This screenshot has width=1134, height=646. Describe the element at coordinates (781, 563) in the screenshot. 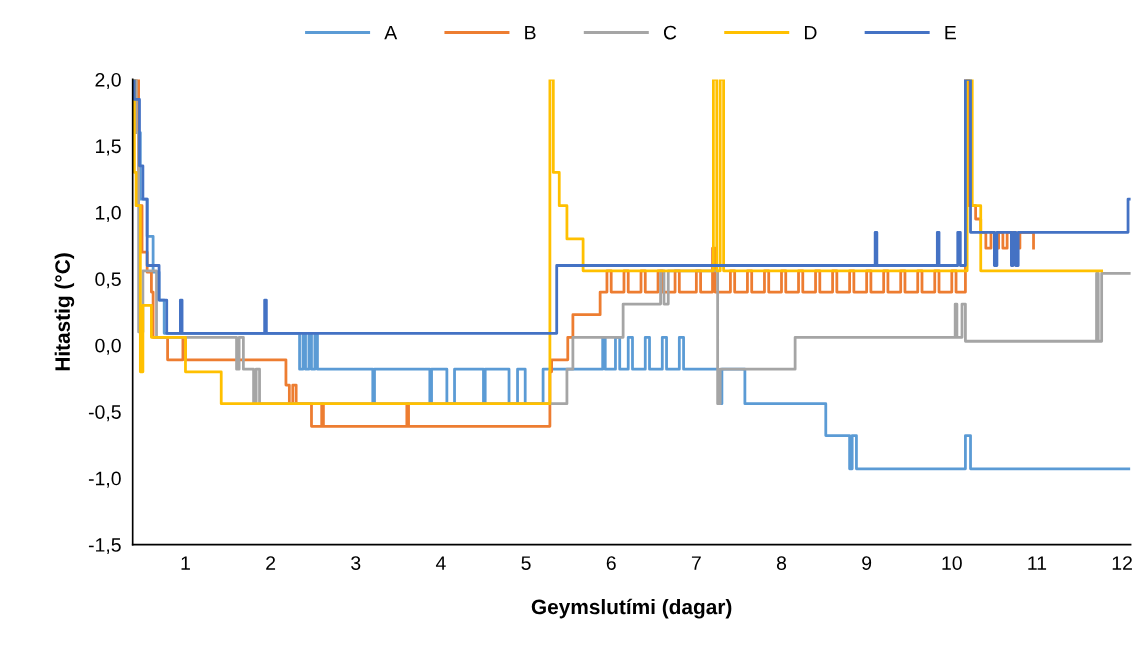

I see `x-tick-label: 8` at that location.